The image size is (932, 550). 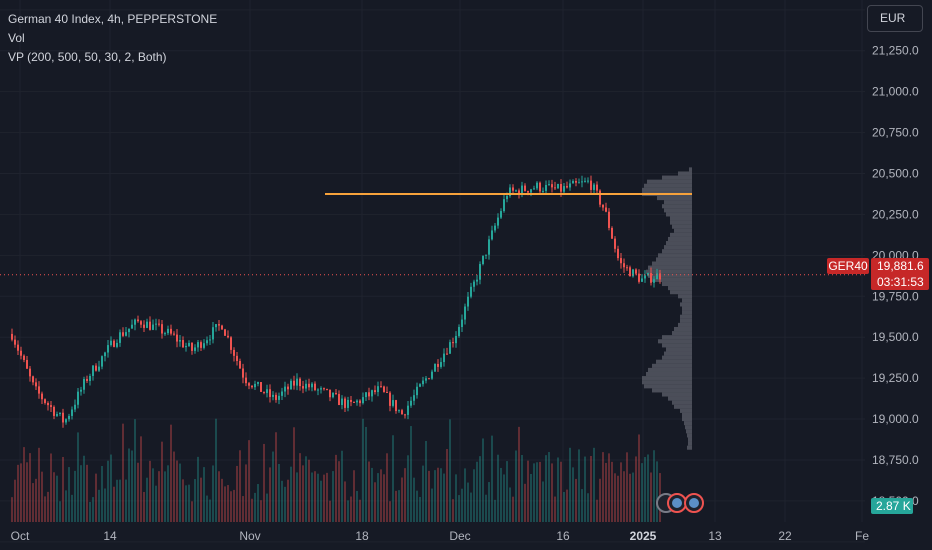 What do you see at coordinates (113, 19) in the screenshot?
I see `symbol-title: German 40 Index, 4h, PEPPERSTONE` at bounding box center [113, 19].